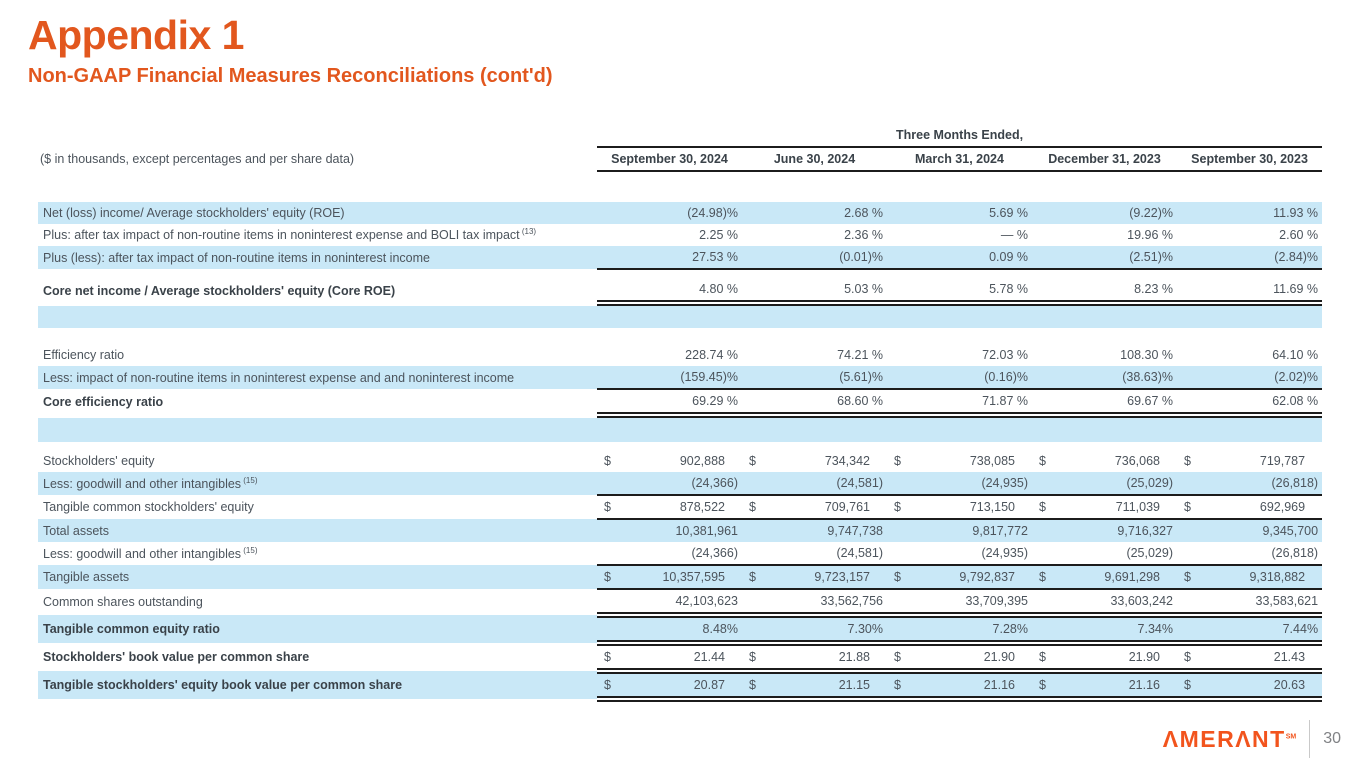 The width and height of the screenshot is (1365, 768). Describe the element at coordinates (99, 461) in the screenshot. I see `row-label: Stockholders' equity` at that location.